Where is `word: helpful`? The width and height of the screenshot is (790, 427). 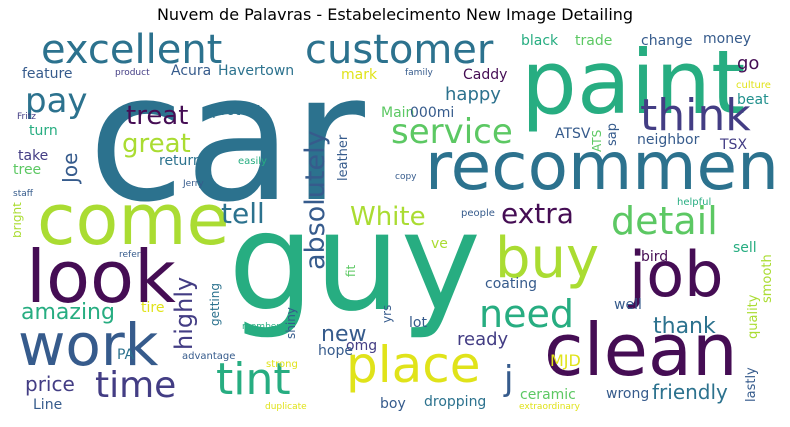 word: helpful is located at coordinates (694, 202).